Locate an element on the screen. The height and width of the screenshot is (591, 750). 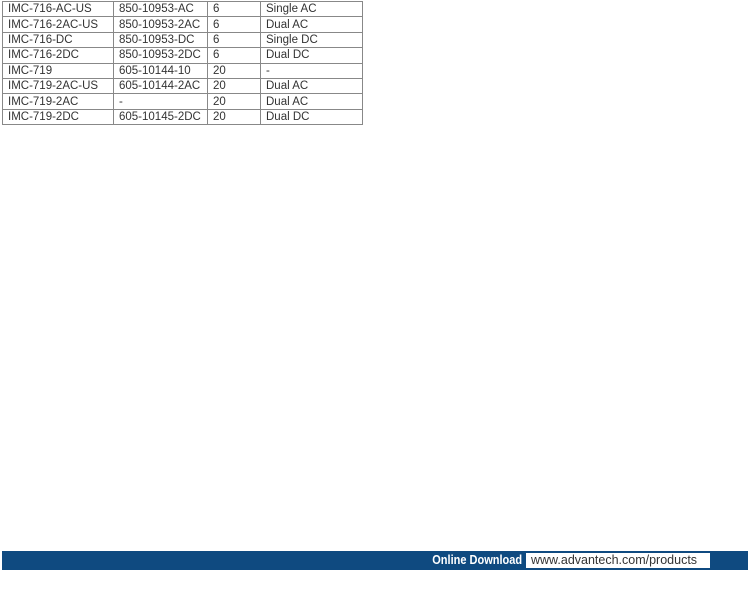
table-row: IMC-719 605-10144-10 20- is located at coordinates (182, 70).